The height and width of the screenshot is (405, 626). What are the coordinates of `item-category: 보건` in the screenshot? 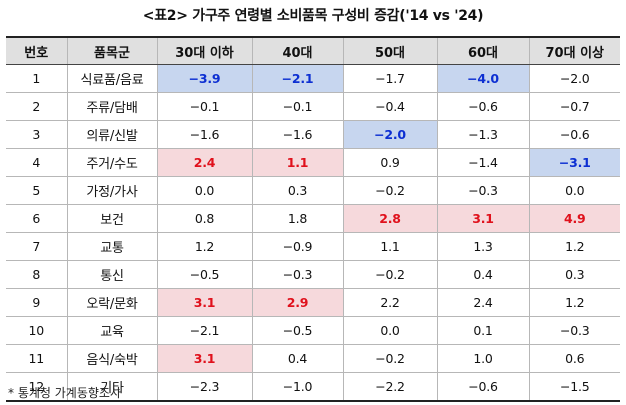 It's located at (112, 218).